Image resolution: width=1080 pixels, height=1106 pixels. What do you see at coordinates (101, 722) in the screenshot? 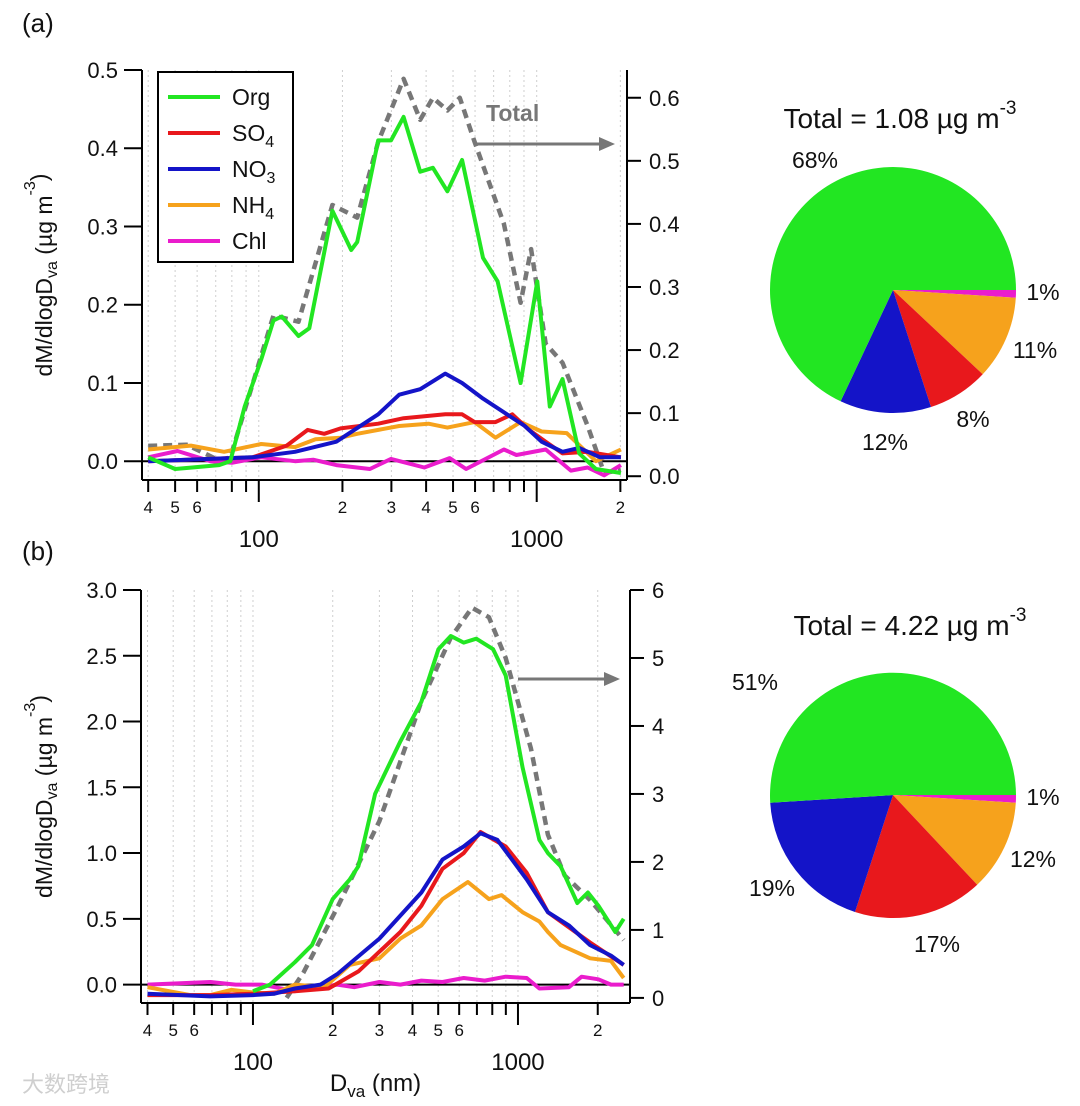
I see `y-tick-label: 2.0` at bounding box center [101, 722].